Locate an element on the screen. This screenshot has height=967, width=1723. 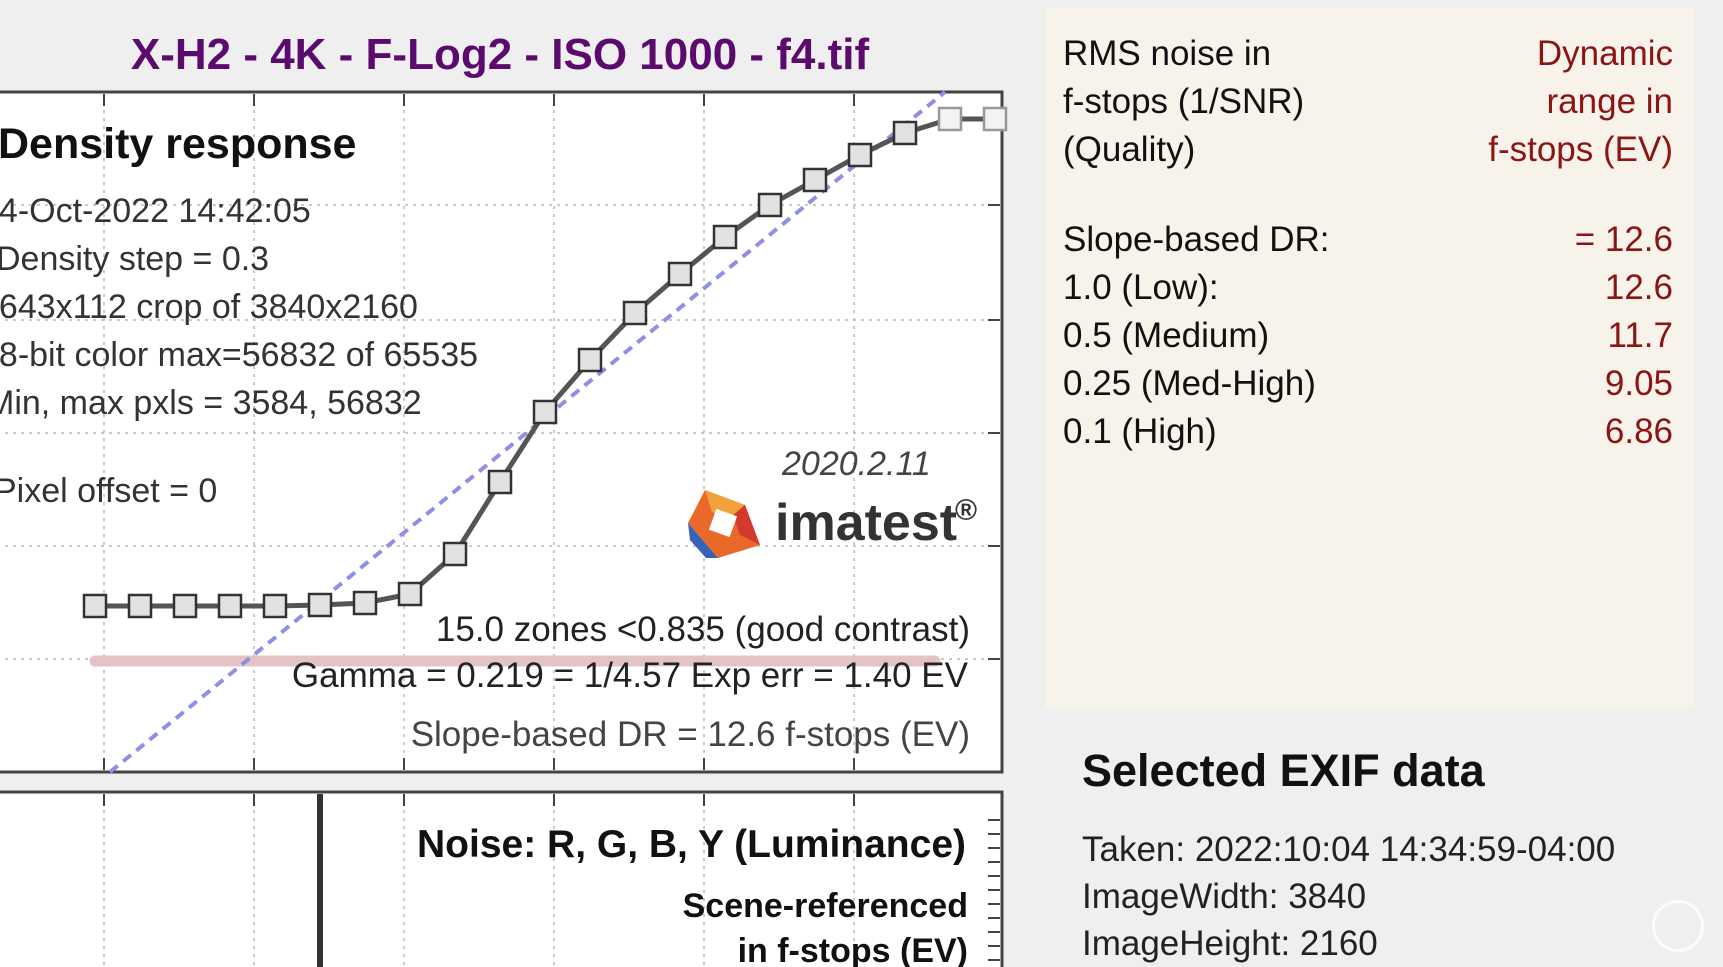
dr-row-label: 0.1 (High) is located at coordinates (1140, 431).